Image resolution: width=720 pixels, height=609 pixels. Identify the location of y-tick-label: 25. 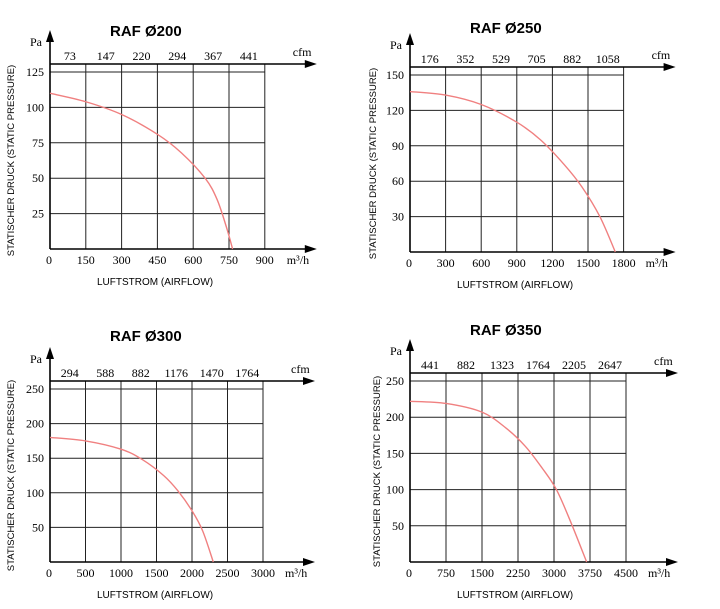
(38, 214).